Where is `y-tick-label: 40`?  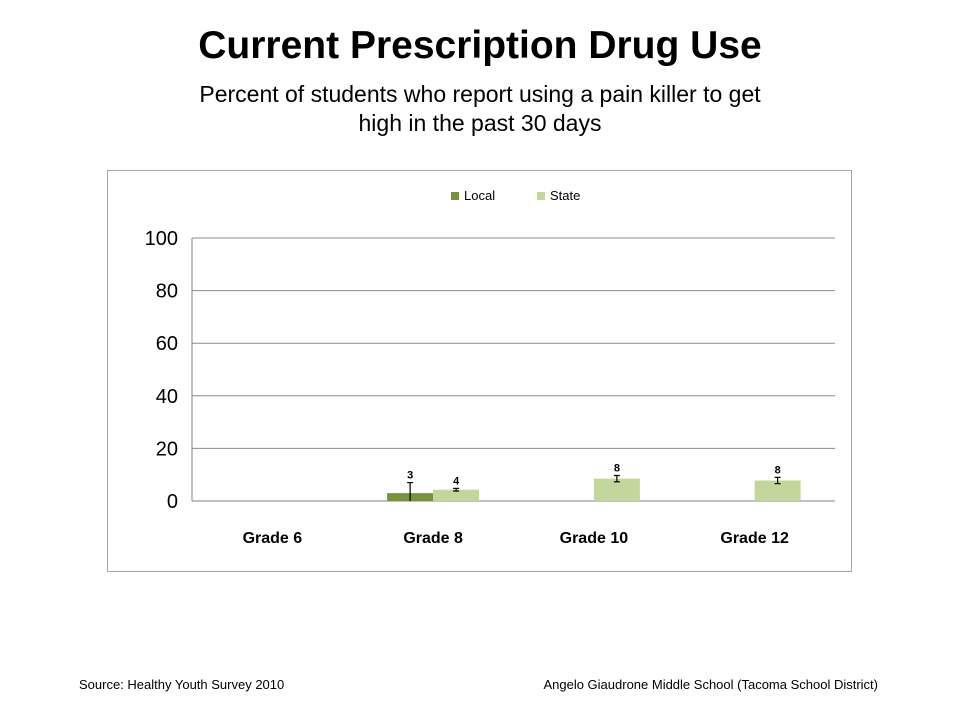
y-tick-label: 40 is located at coordinates (167, 397).